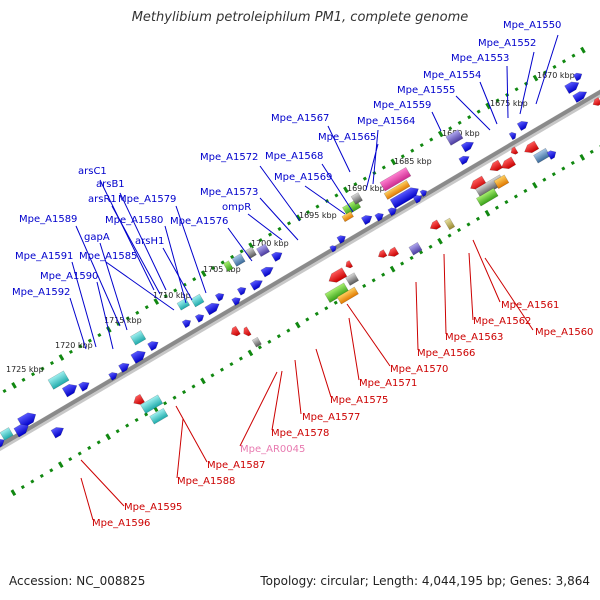  I want to click on gene-label: Mpe_A1592, so click(41, 292).